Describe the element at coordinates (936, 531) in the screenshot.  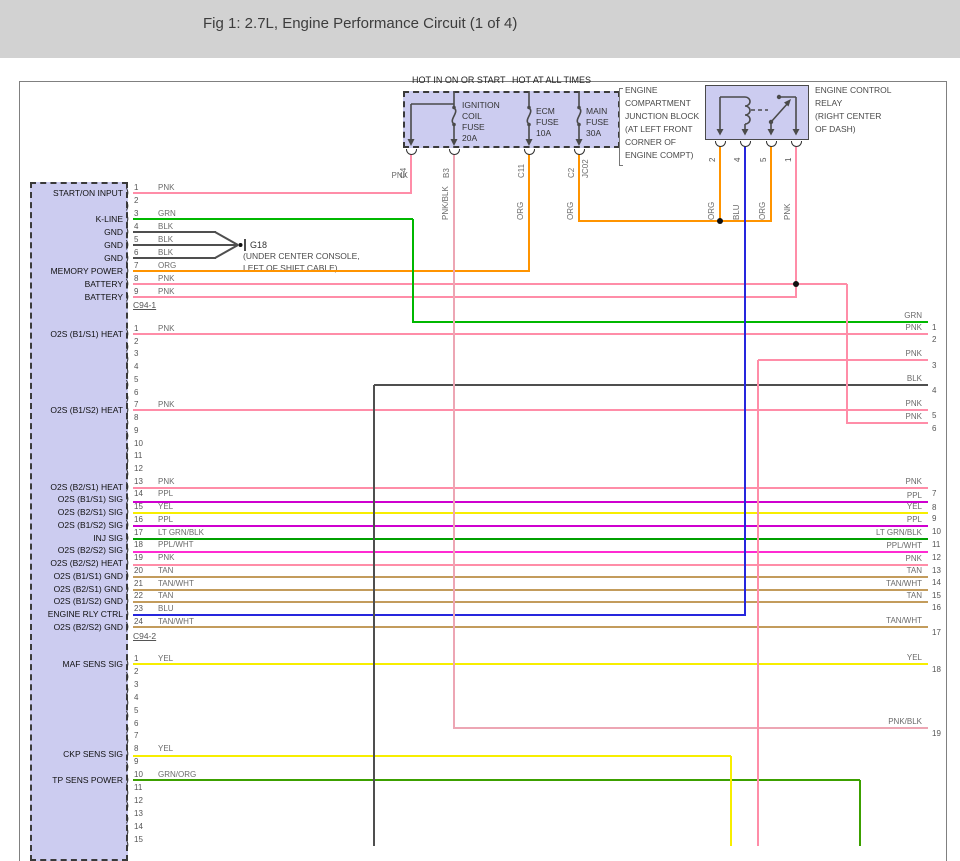
I see `right-pin-number: 10` at that location.